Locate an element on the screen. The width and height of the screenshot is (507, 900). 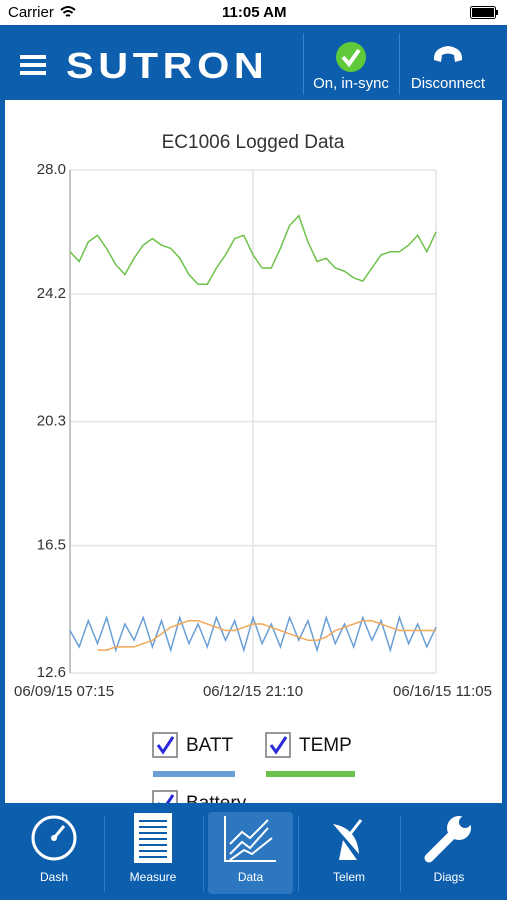
sync-icon is located at coordinates (351, 57).